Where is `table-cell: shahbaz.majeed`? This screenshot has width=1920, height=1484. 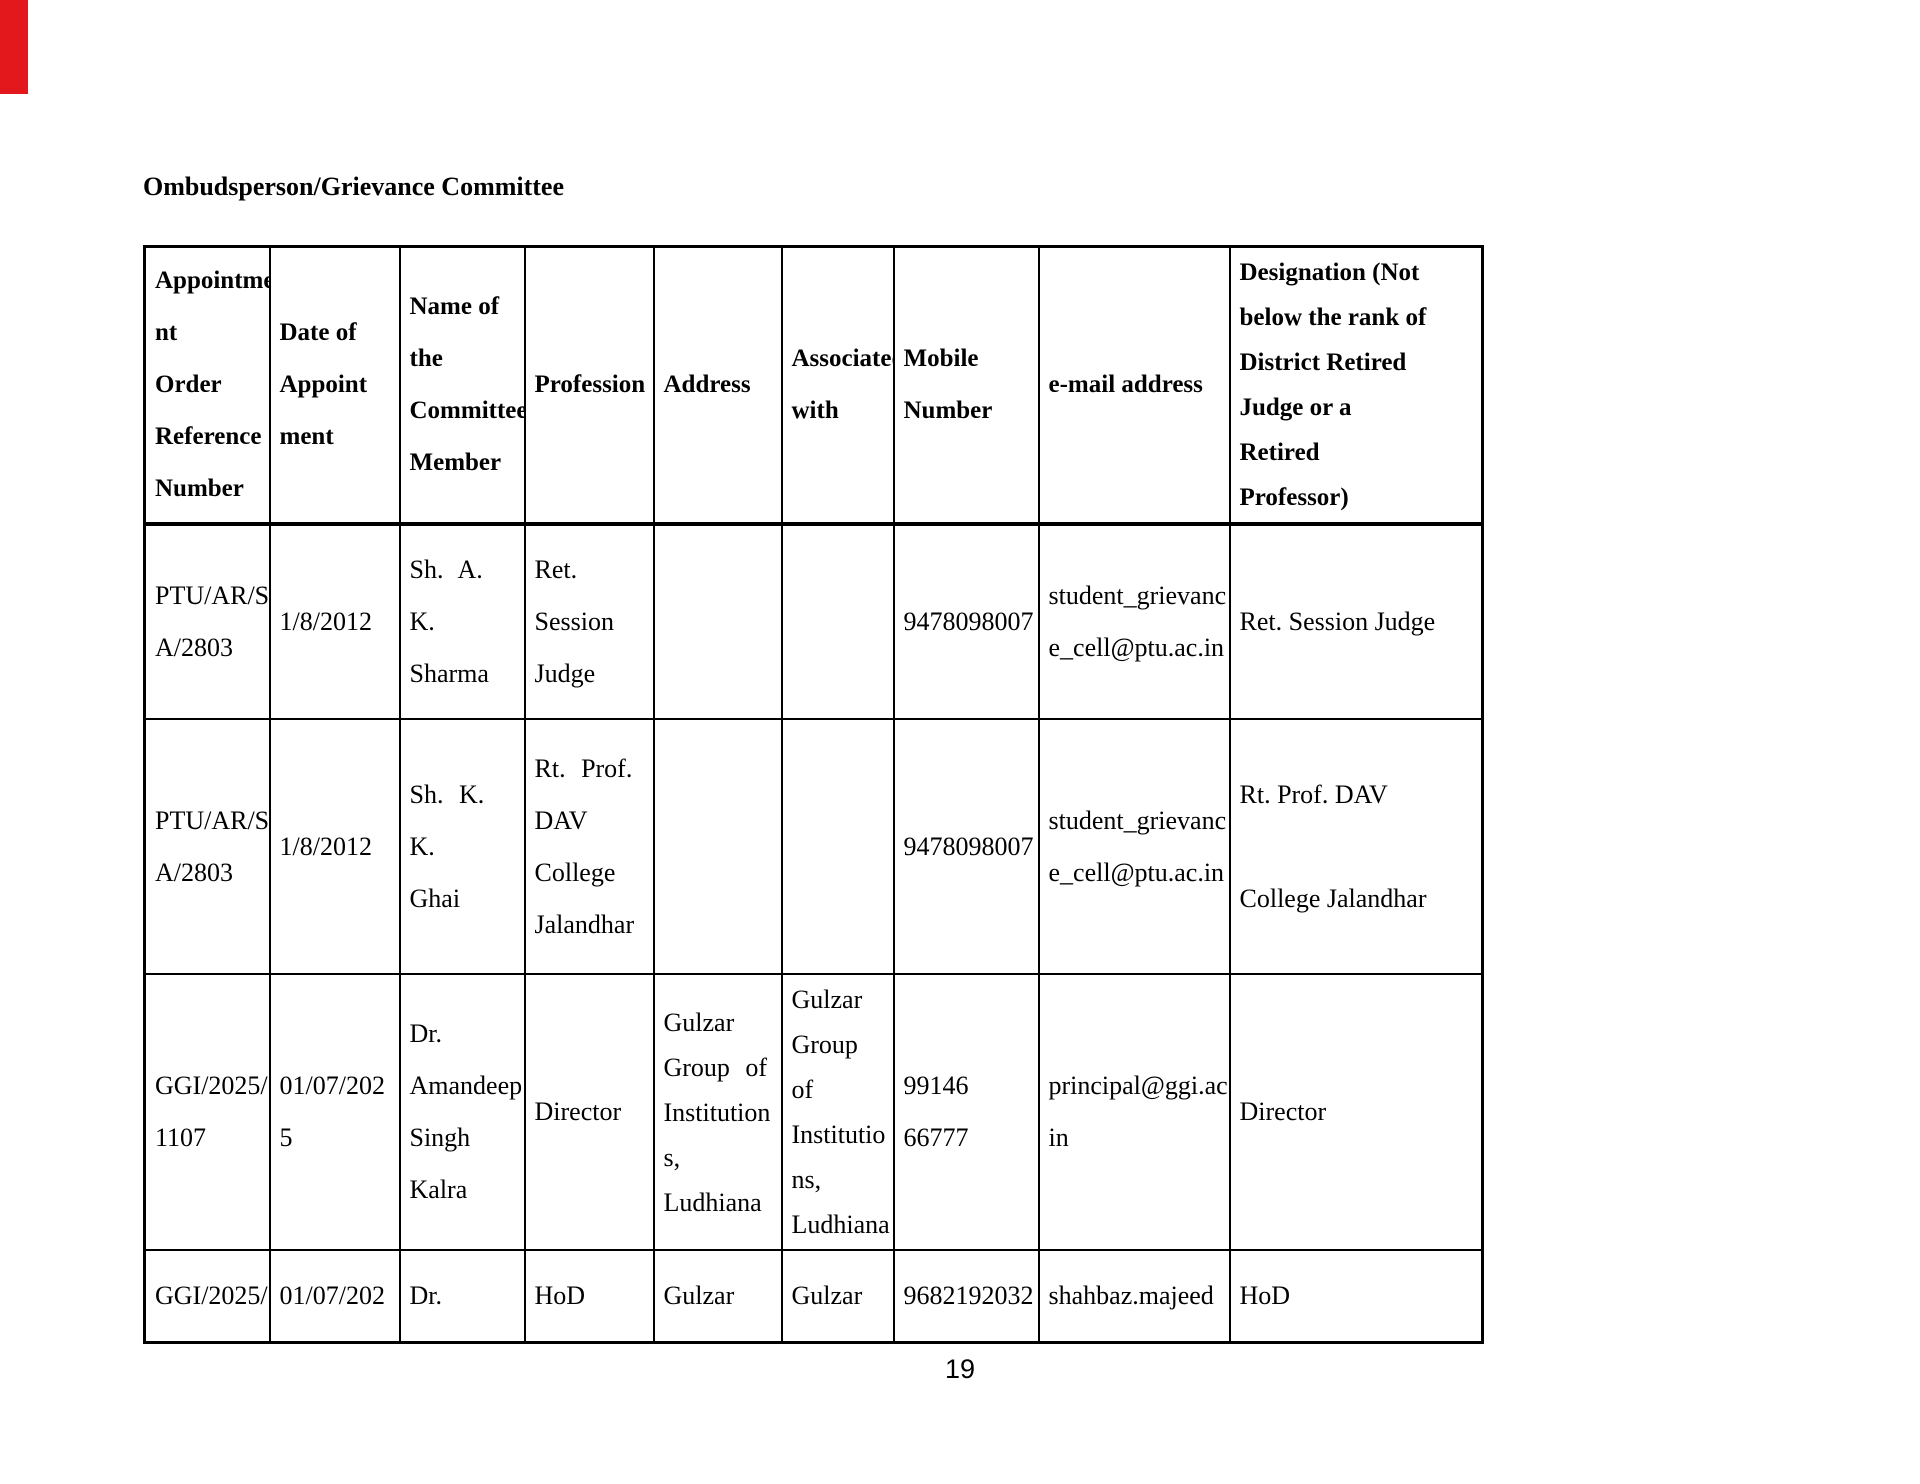 table-cell: shahbaz.majeed is located at coordinates (1134, 1296).